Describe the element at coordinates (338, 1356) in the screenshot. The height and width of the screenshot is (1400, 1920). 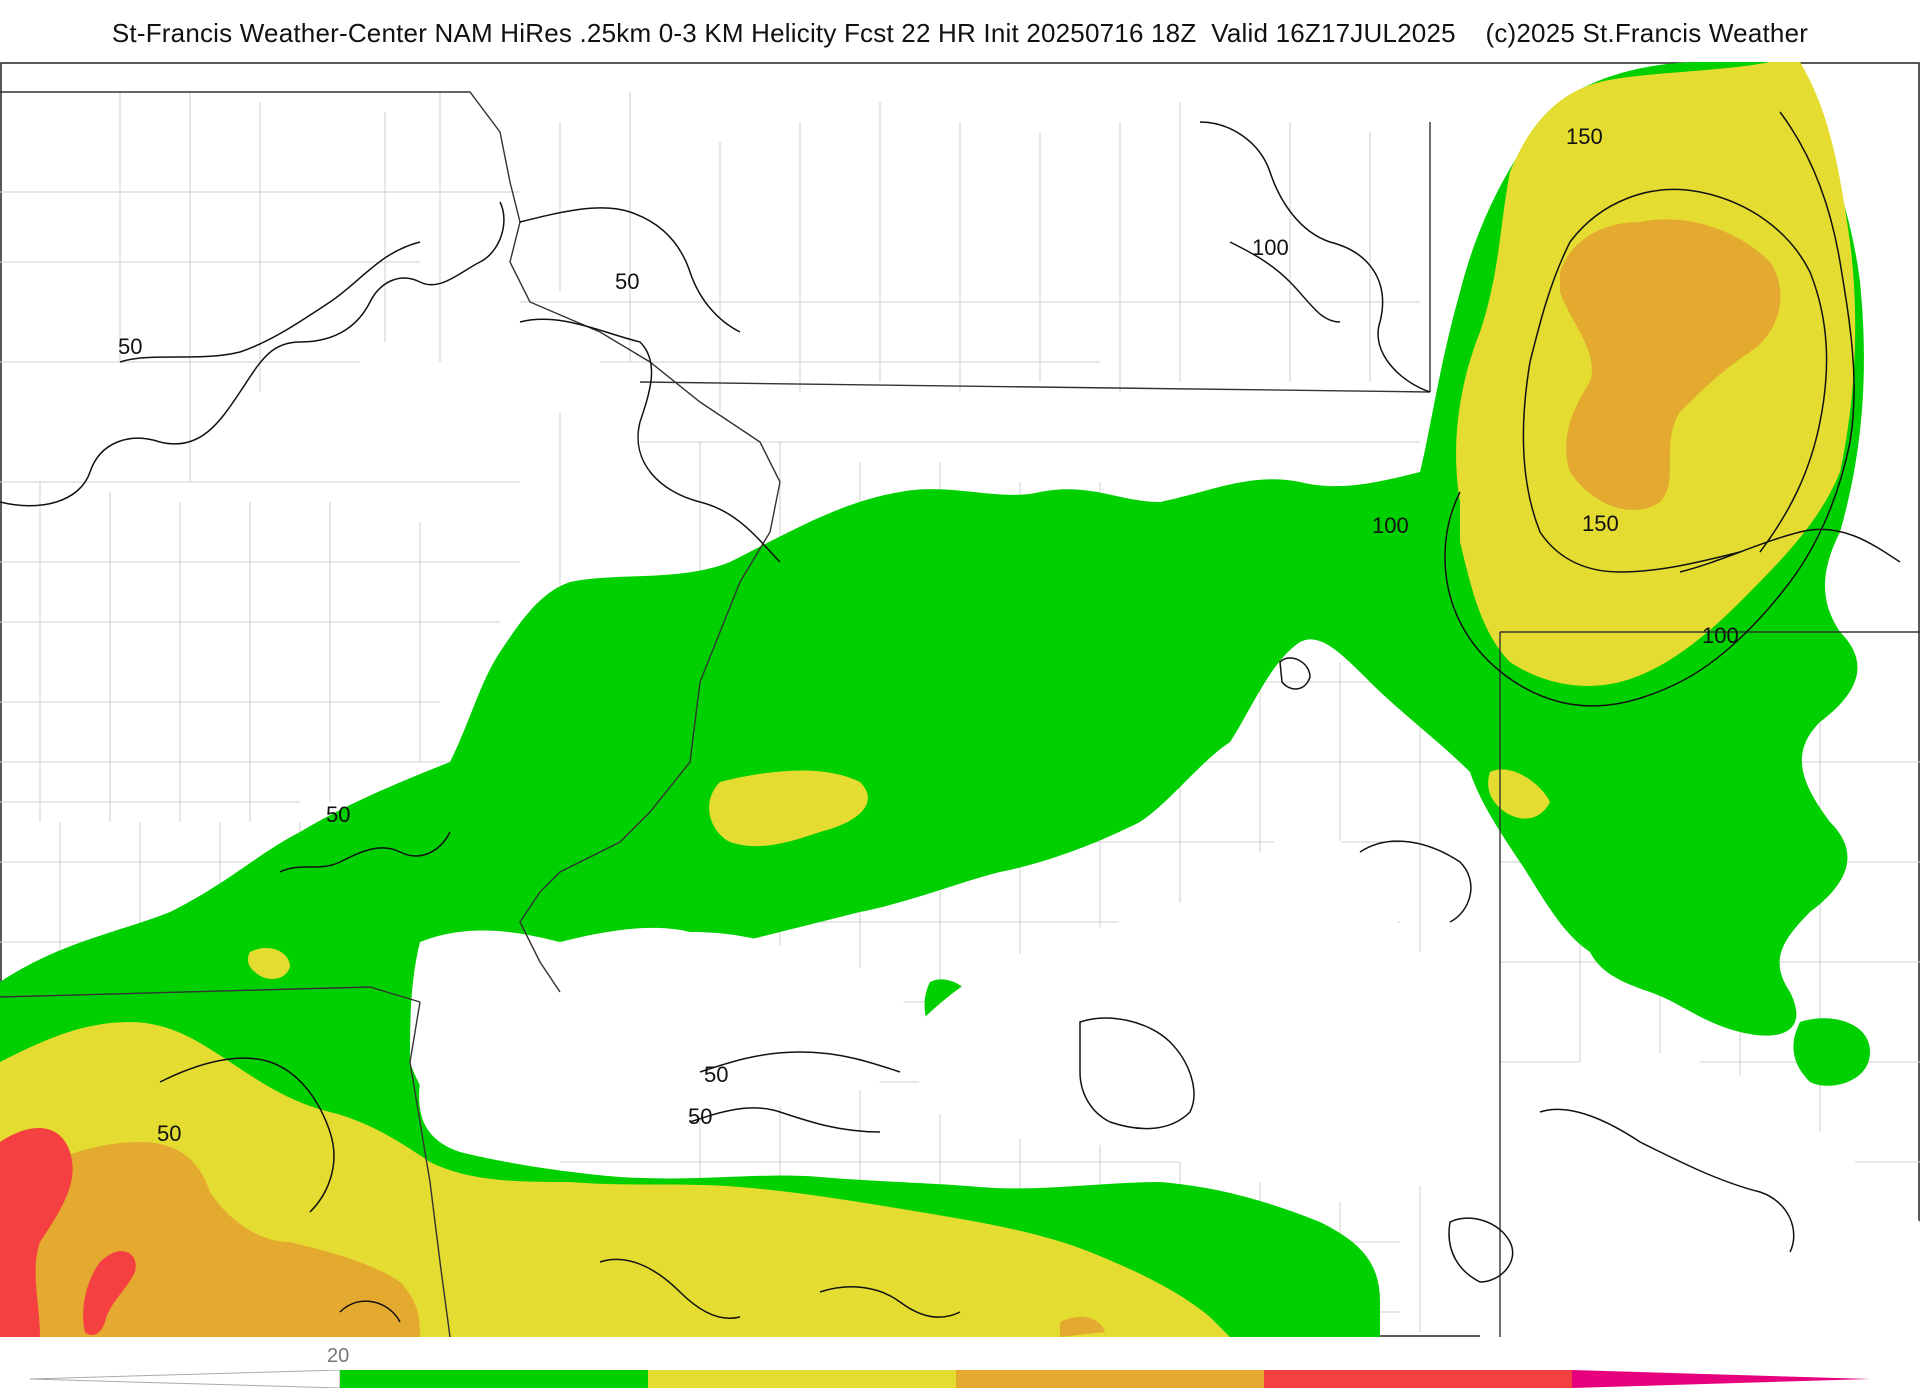
I see `colorbar-tick-label: 20` at that location.